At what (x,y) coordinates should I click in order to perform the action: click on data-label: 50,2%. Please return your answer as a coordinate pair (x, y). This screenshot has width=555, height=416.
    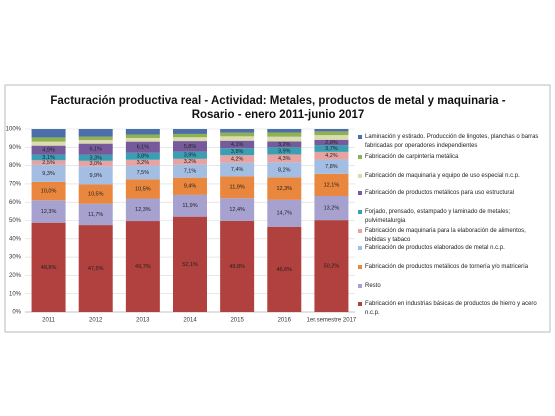
    Looking at the image, I should click on (332, 267).